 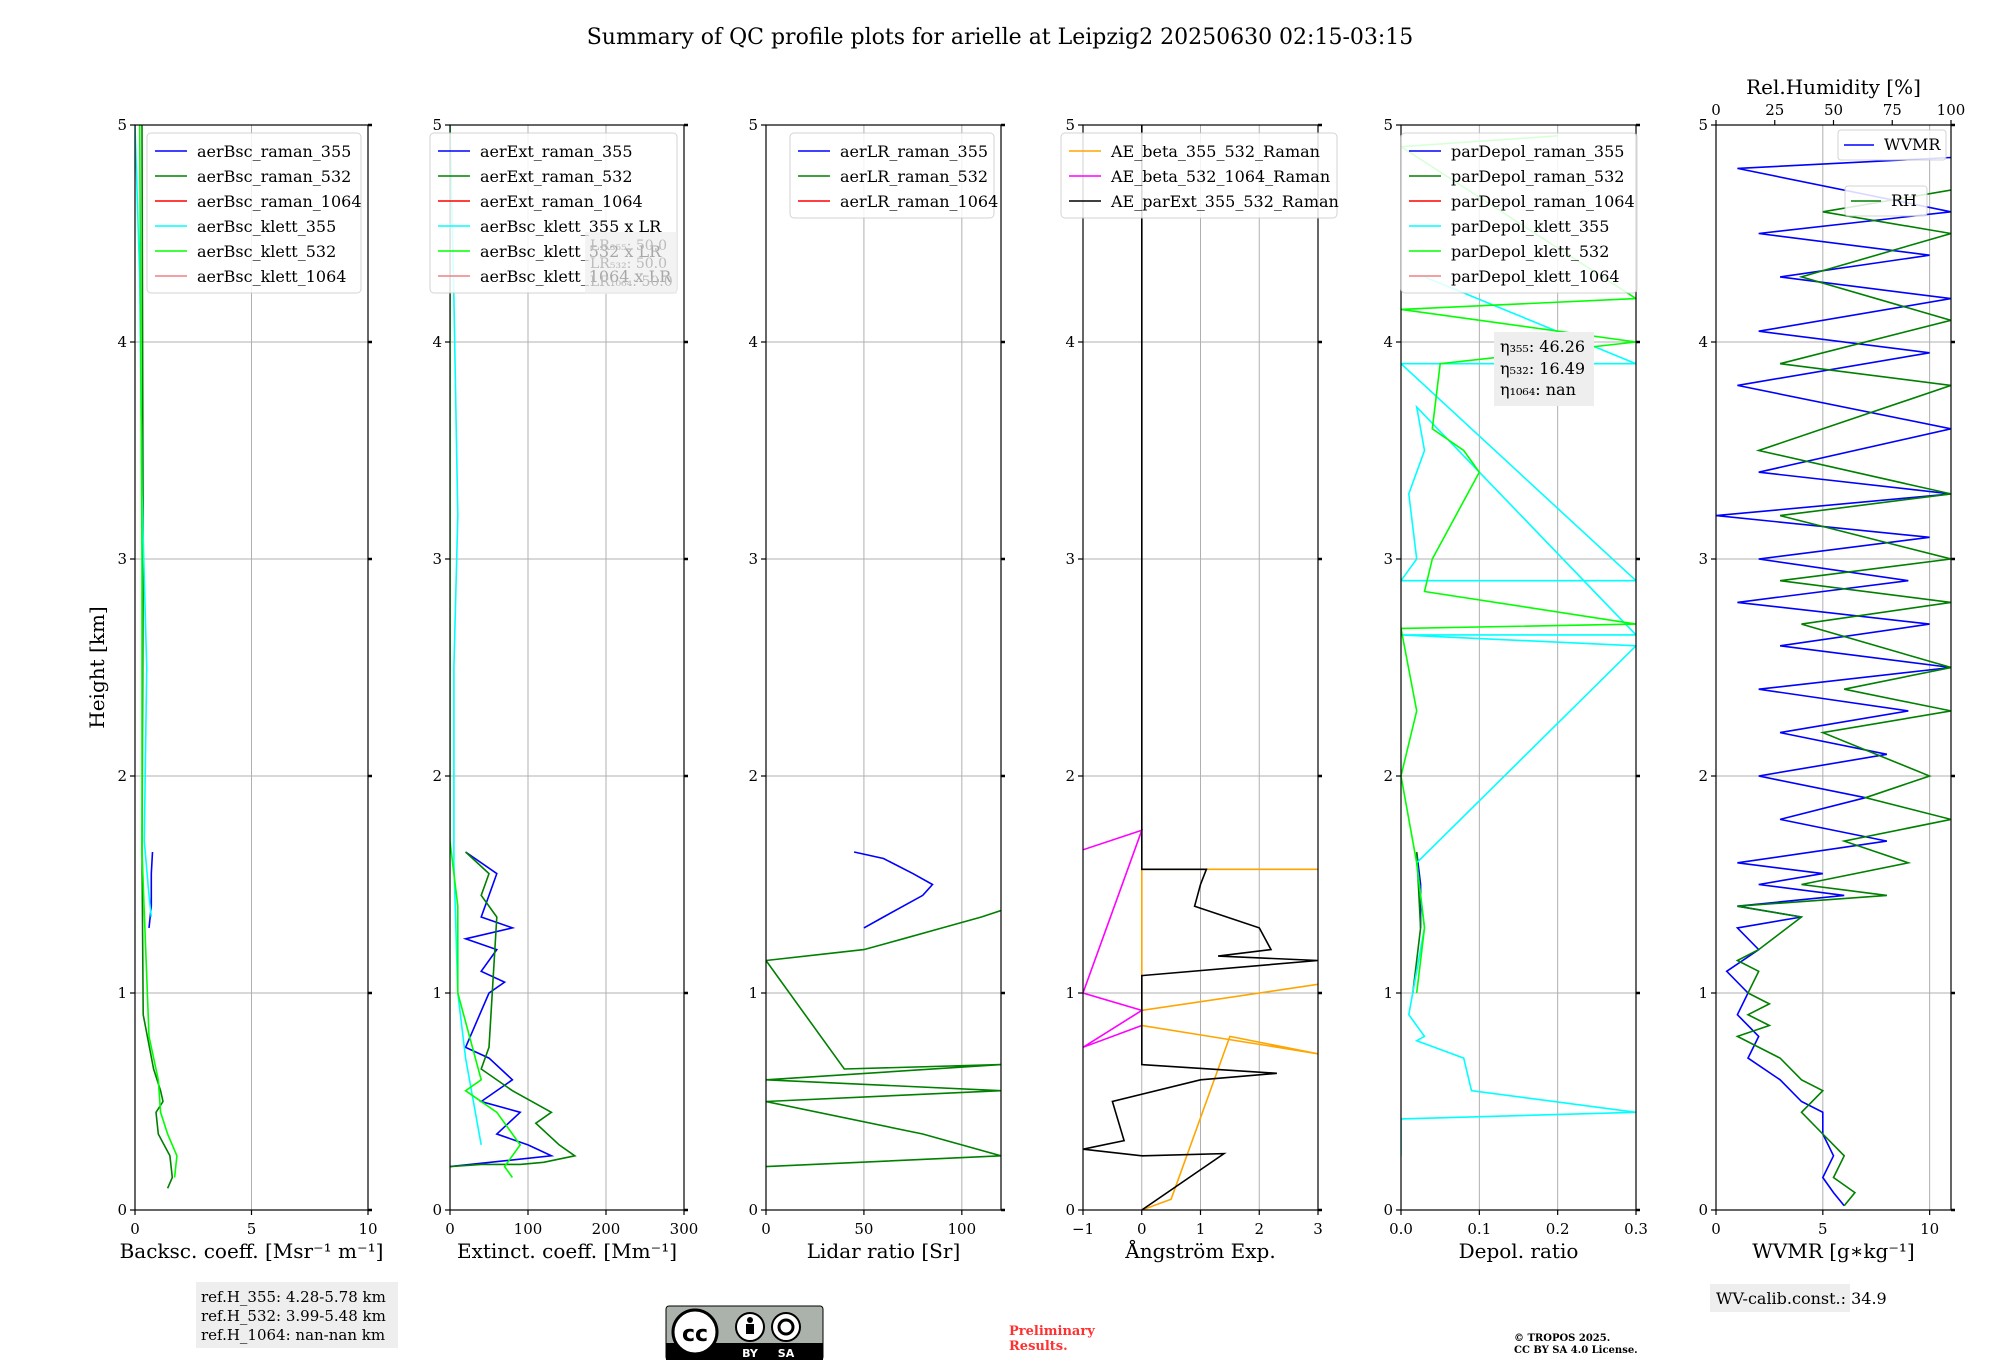 What do you see at coordinates (1052, 1331) in the screenshot?
I see `preliminary-line-1: Preliminary` at bounding box center [1052, 1331].